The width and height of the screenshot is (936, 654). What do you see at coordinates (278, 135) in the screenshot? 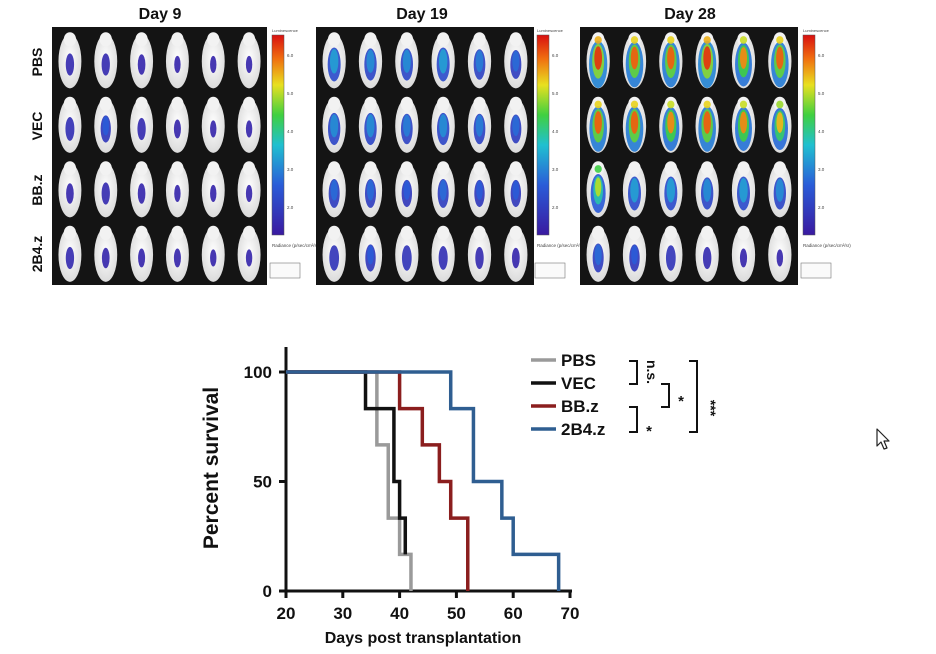
I see `scale-gradient` at bounding box center [278, 135].